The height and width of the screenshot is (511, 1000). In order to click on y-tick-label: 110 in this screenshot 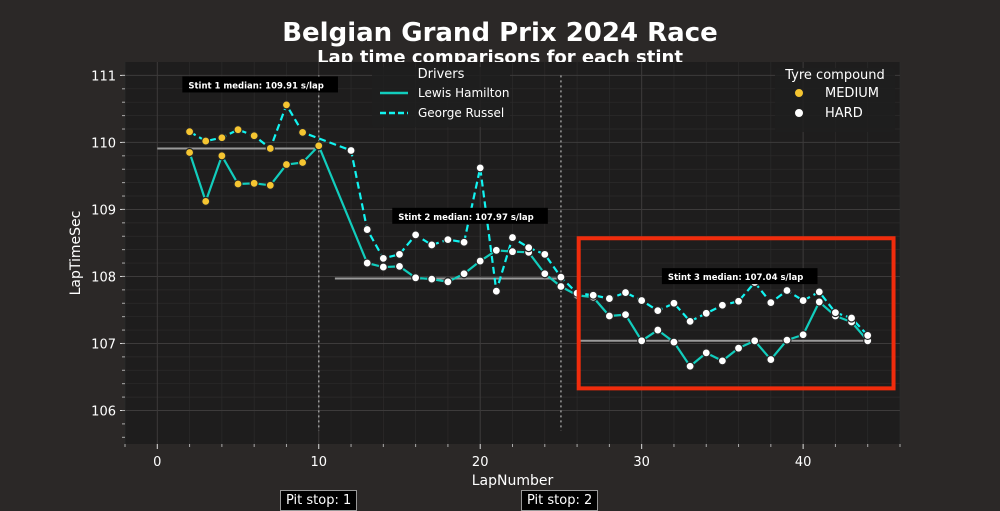, I will do `click(103, 143)`.